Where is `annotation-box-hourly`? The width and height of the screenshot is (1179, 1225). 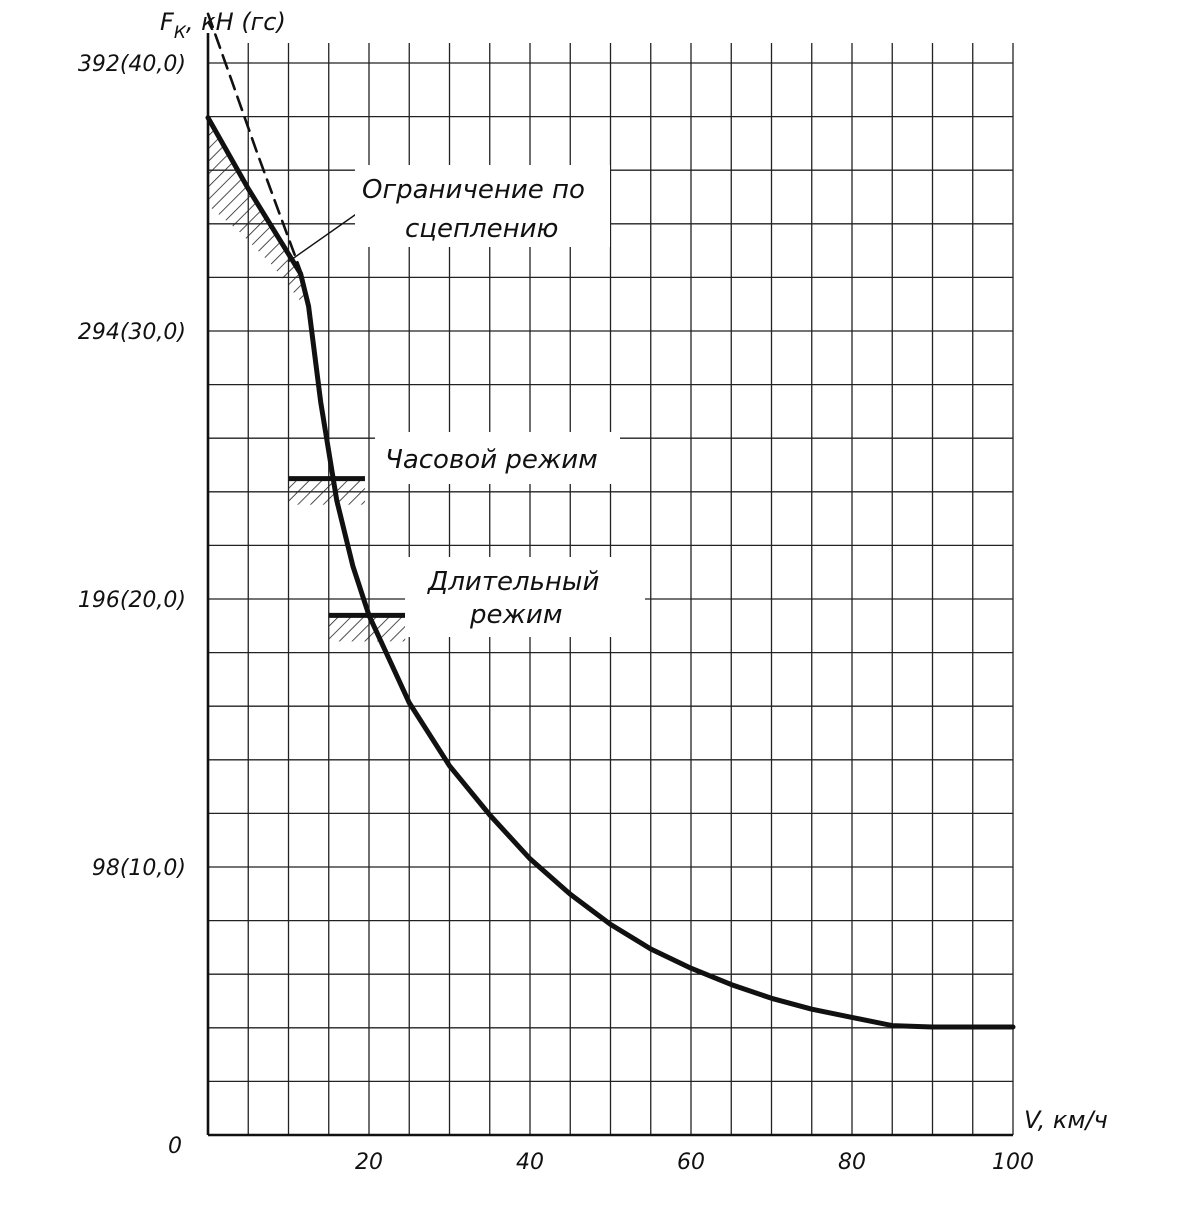 annotation-box-hourly is located at coordinates (497, 458).